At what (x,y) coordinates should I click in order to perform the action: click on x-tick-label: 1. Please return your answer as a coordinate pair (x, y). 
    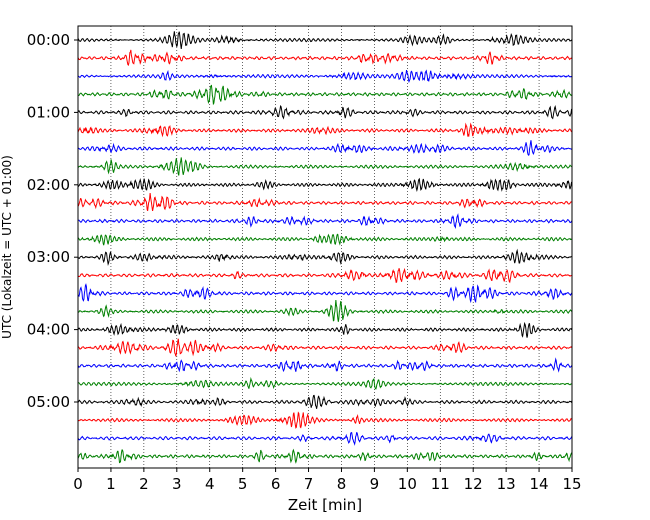
    Looking at the image, I should click on (111, 484).